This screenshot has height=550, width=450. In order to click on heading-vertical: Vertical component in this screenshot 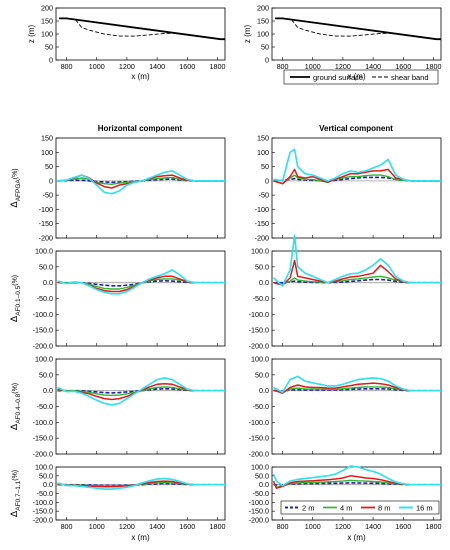, I will do `click(356, 128)`.